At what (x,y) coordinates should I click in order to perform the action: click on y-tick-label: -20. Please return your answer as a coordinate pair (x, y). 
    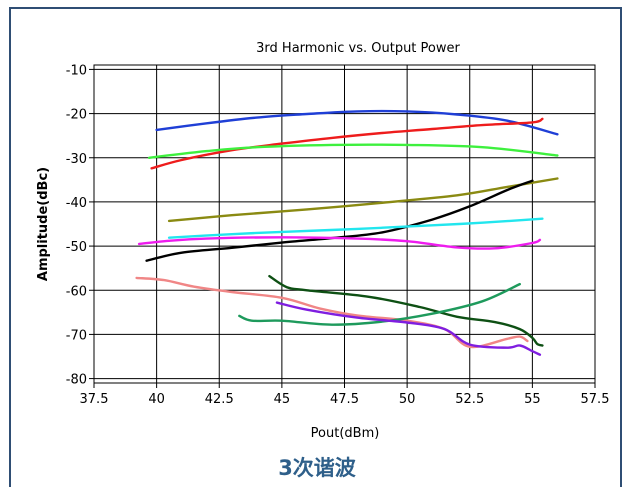
    Looking at the image, I should click on (76, 115).